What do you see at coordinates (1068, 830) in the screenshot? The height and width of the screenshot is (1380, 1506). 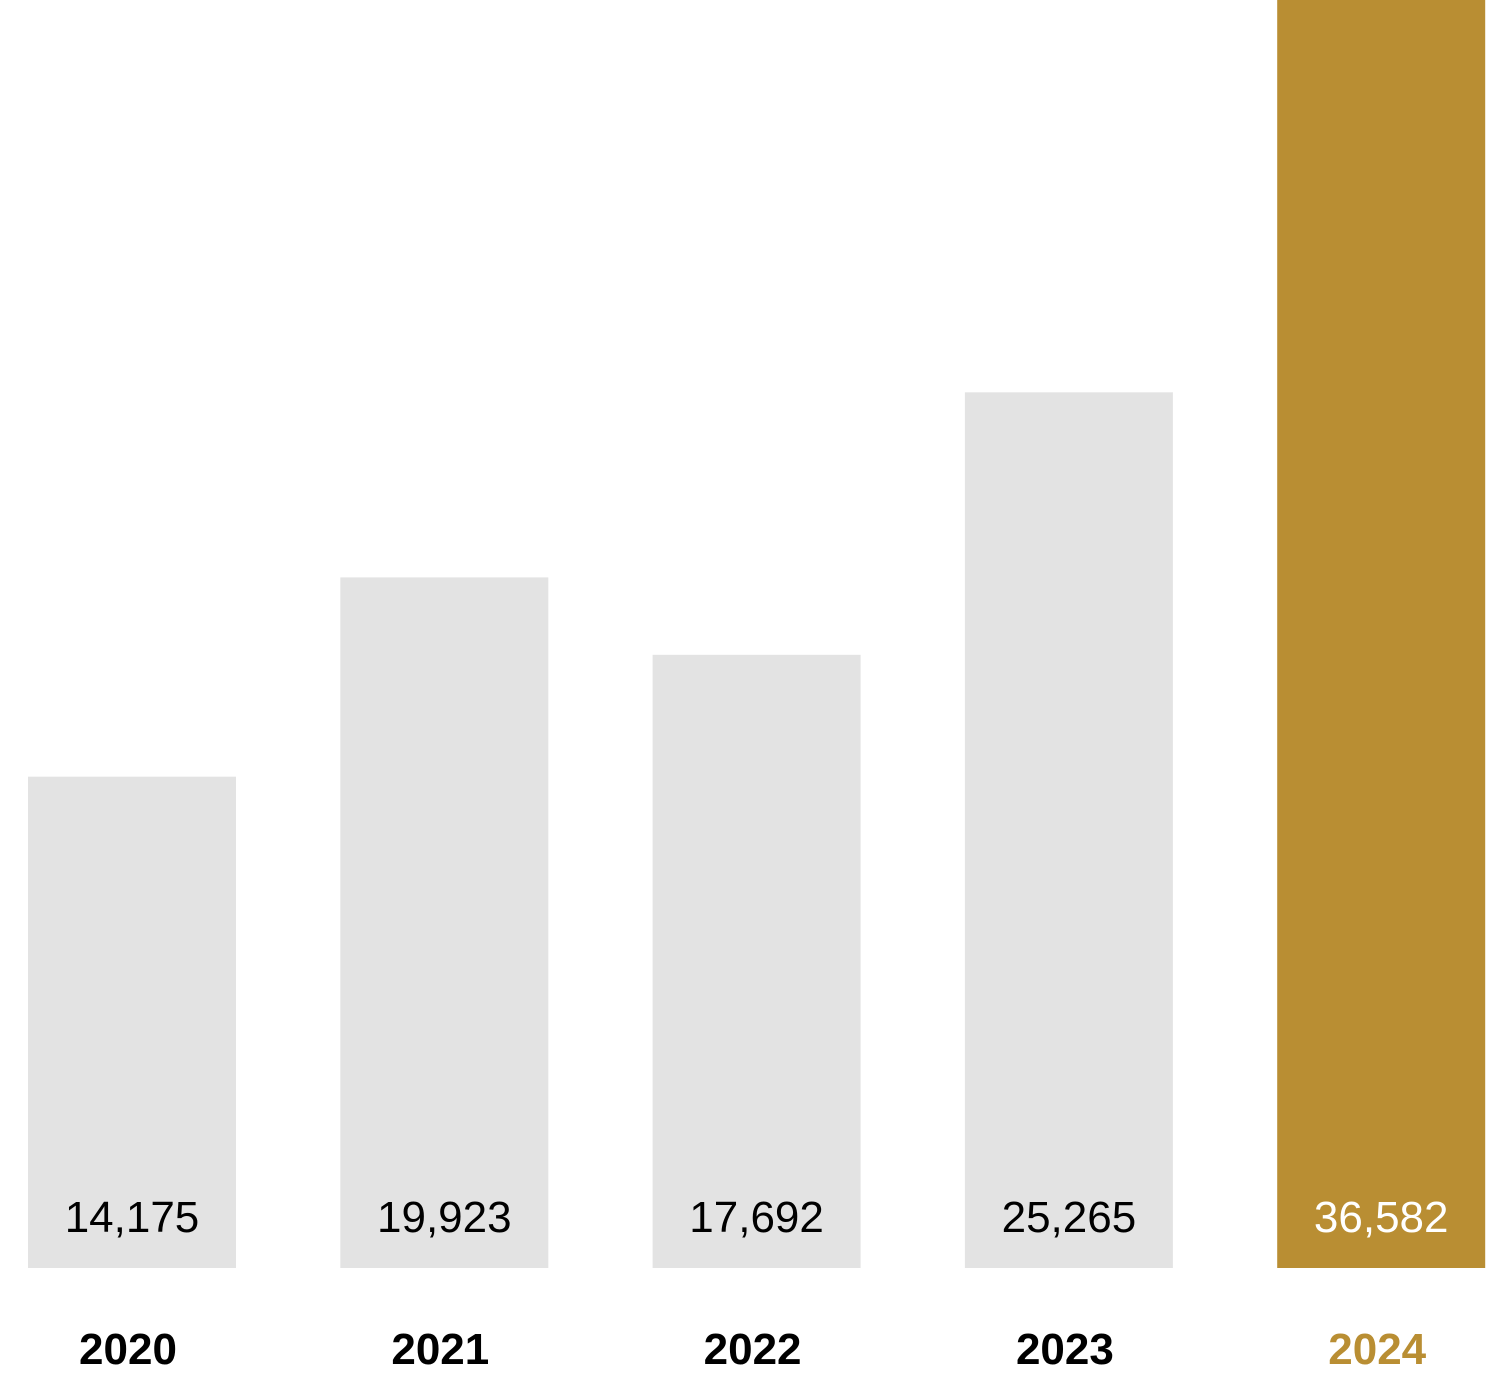 I see `bar-2023` at bounding box center [1068, 830].